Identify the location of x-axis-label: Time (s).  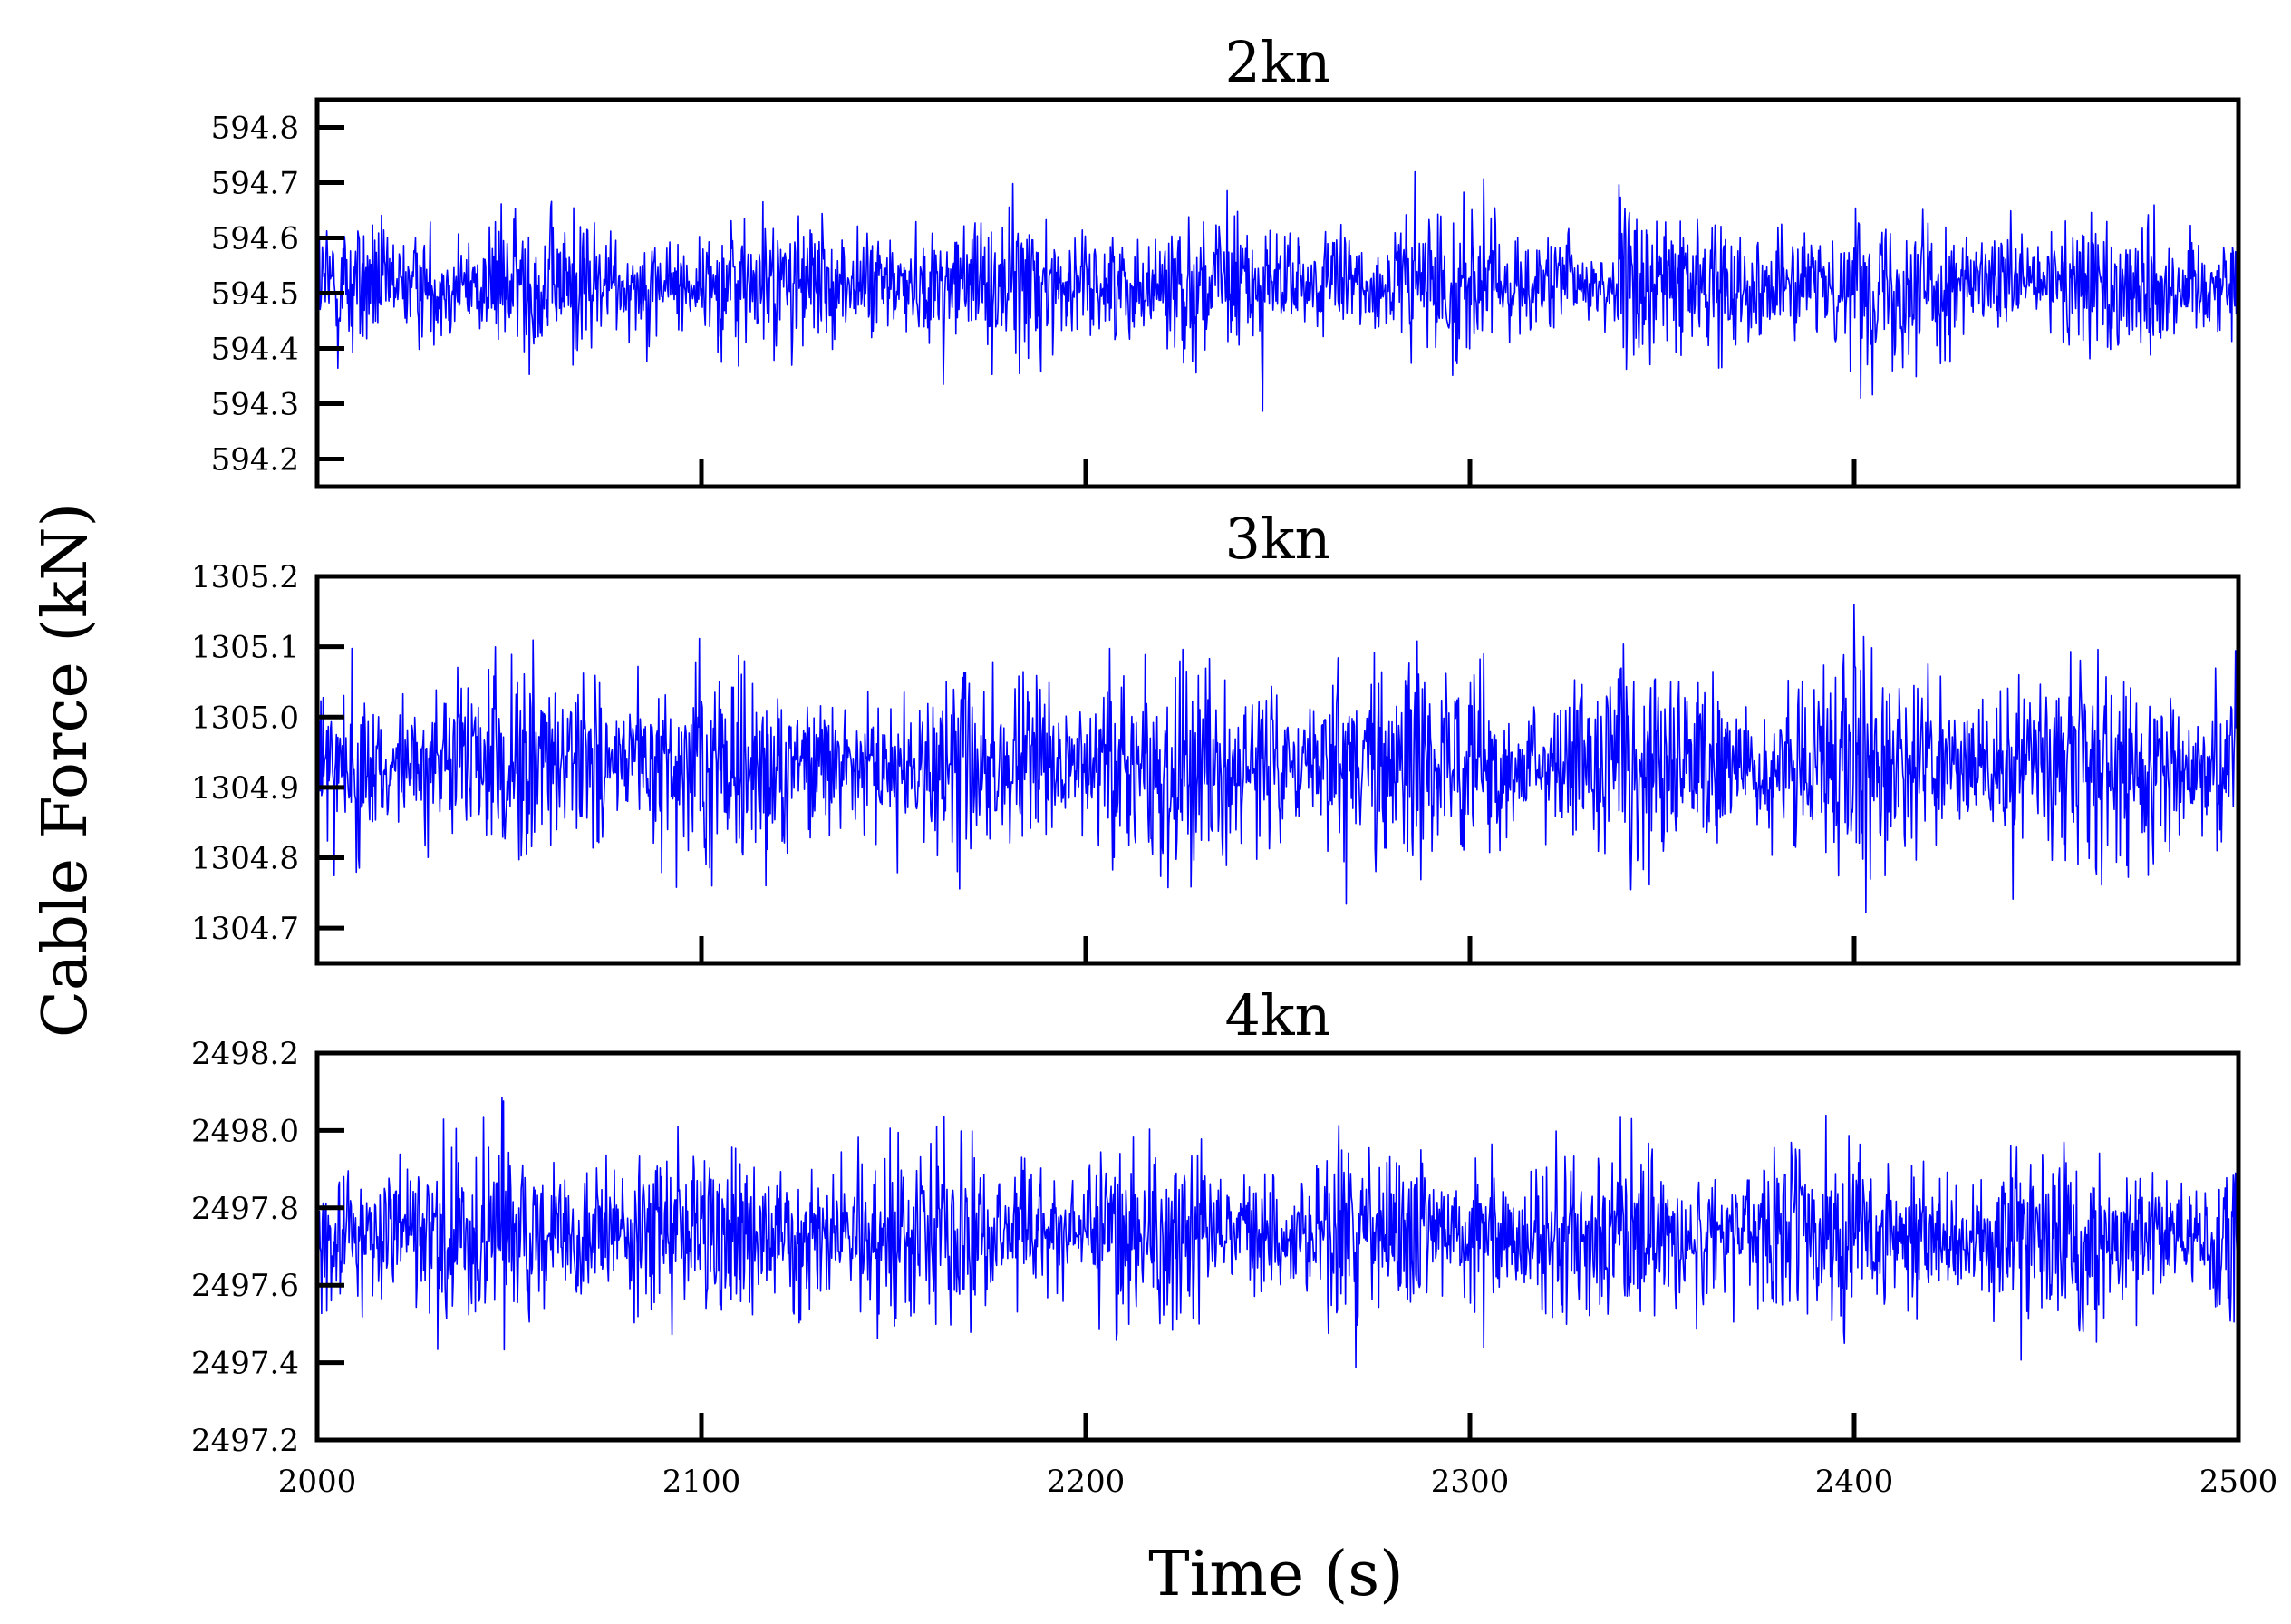
(1275, 1574).